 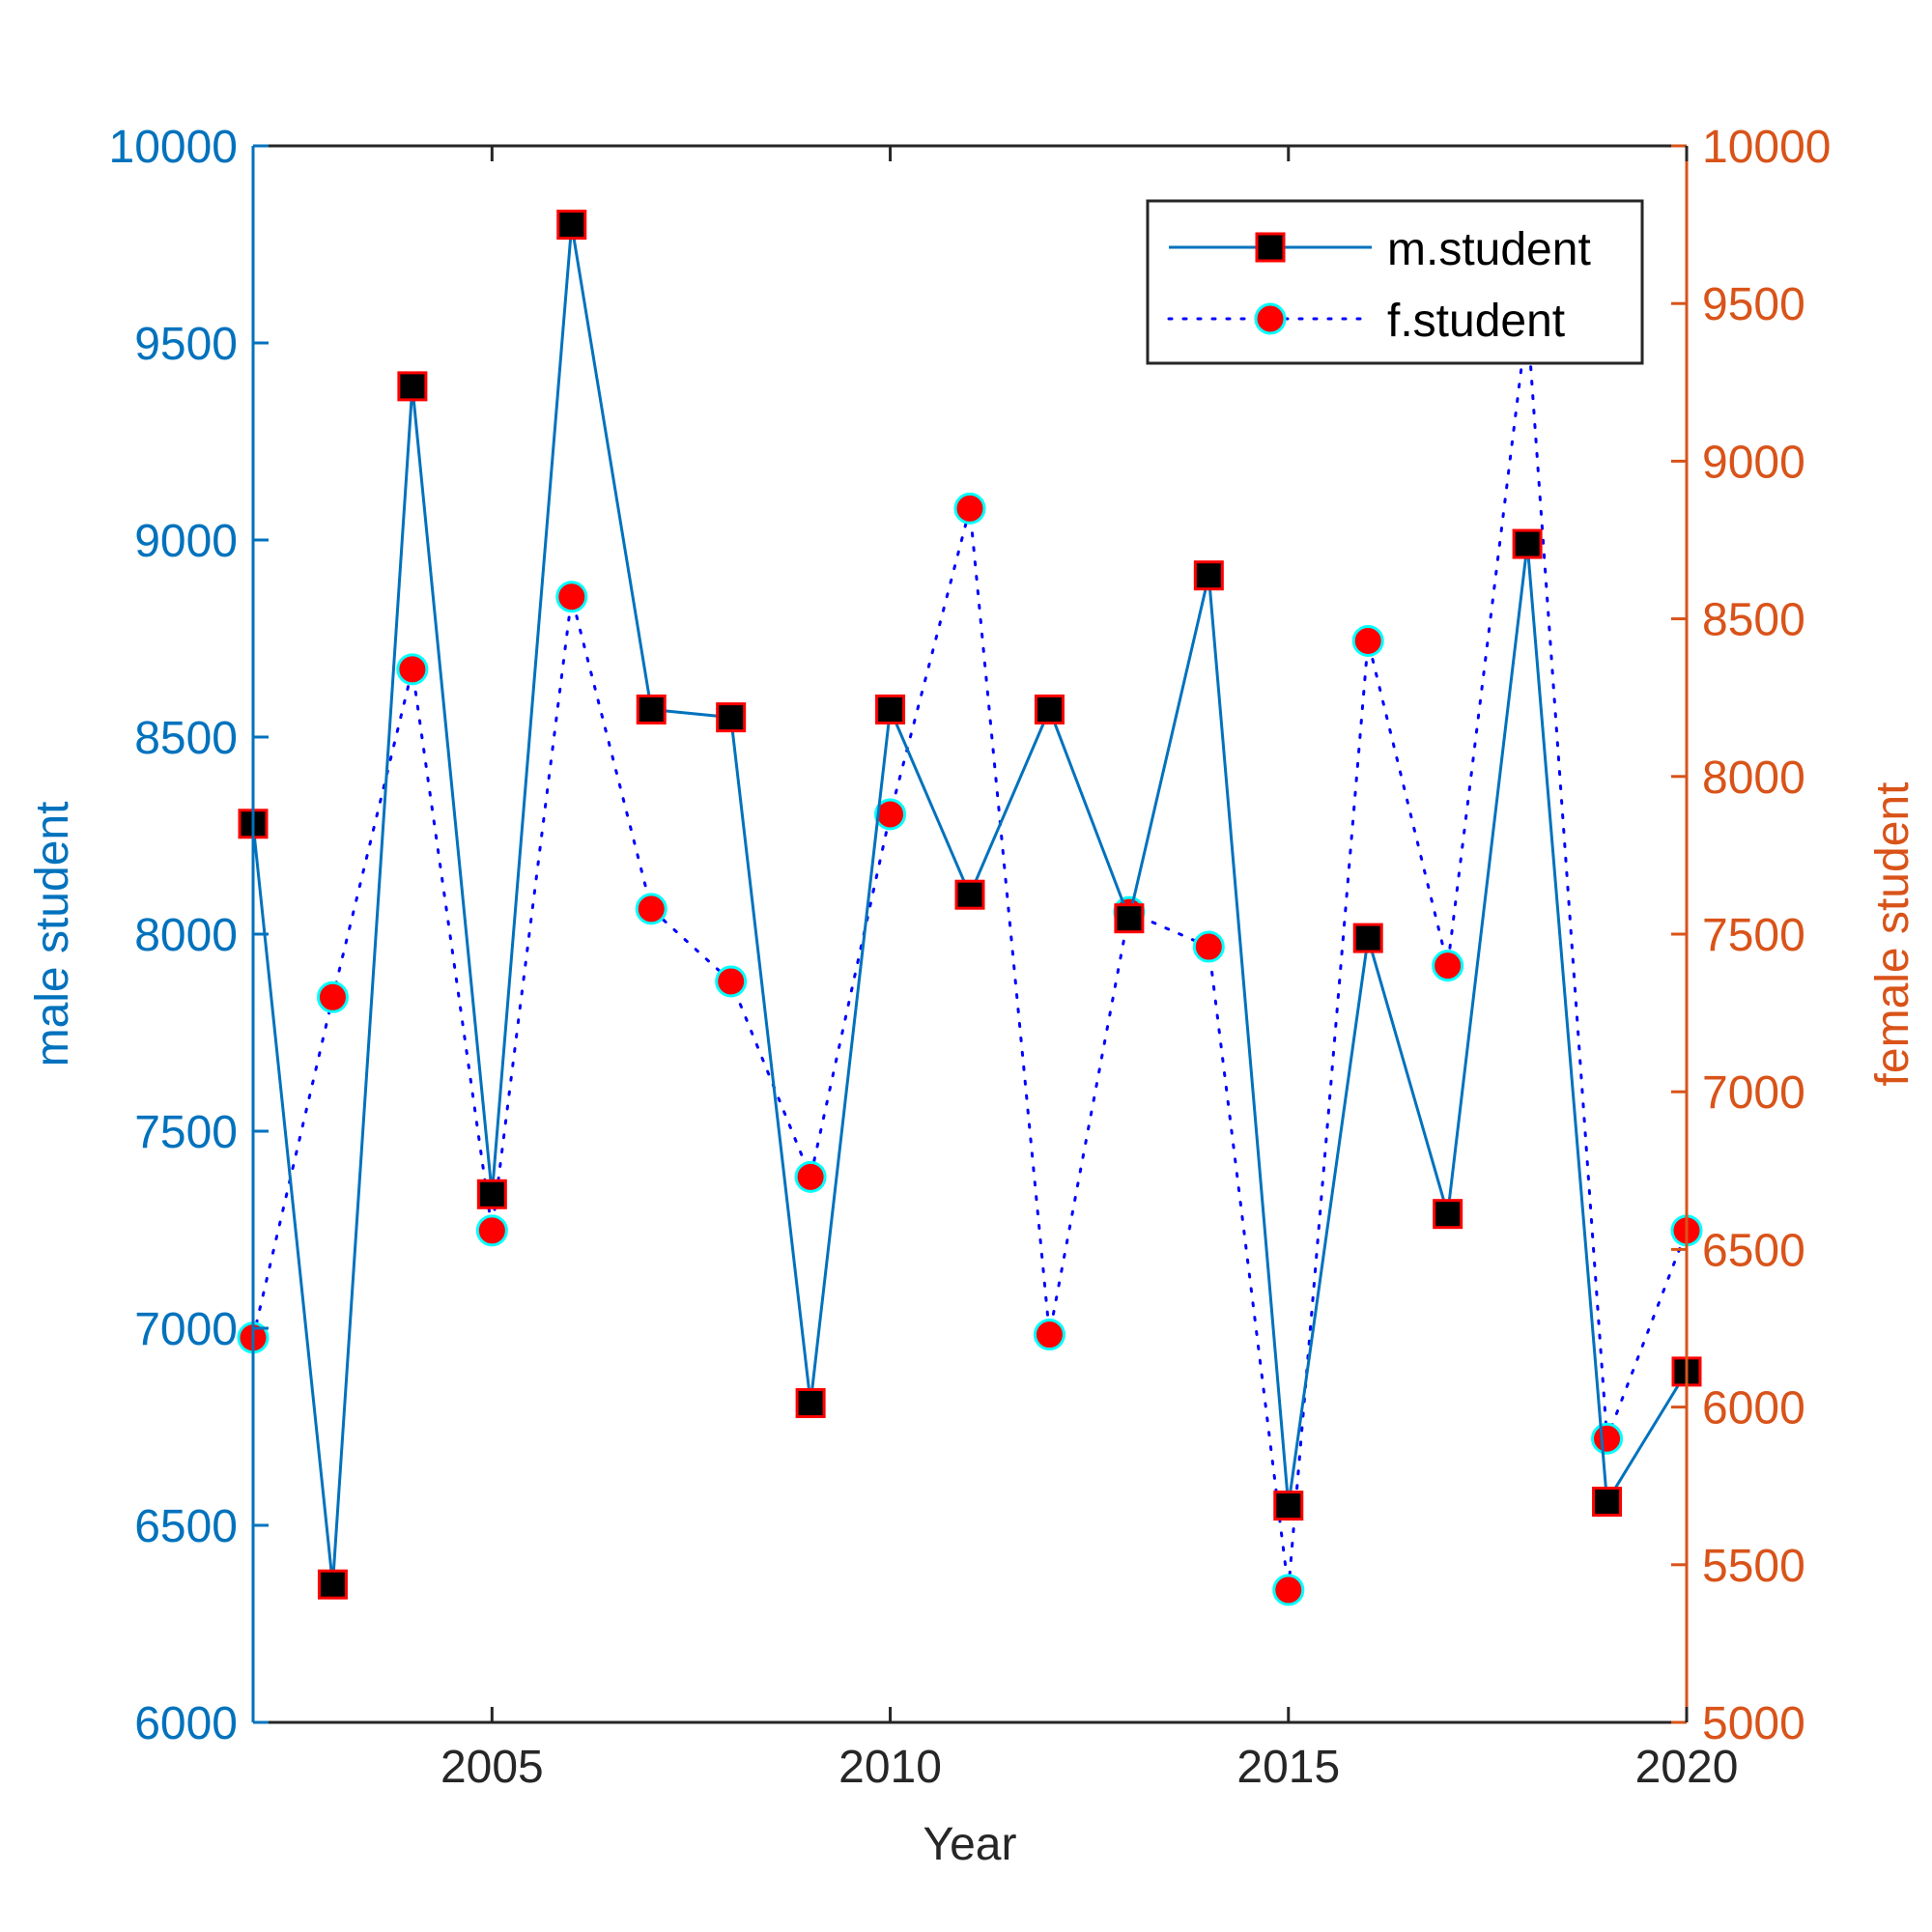 What do you see at coordinates (1753, 935) in the screenshot?
I see `right-tick-label: 7500` at bounding box center [1753, 935].